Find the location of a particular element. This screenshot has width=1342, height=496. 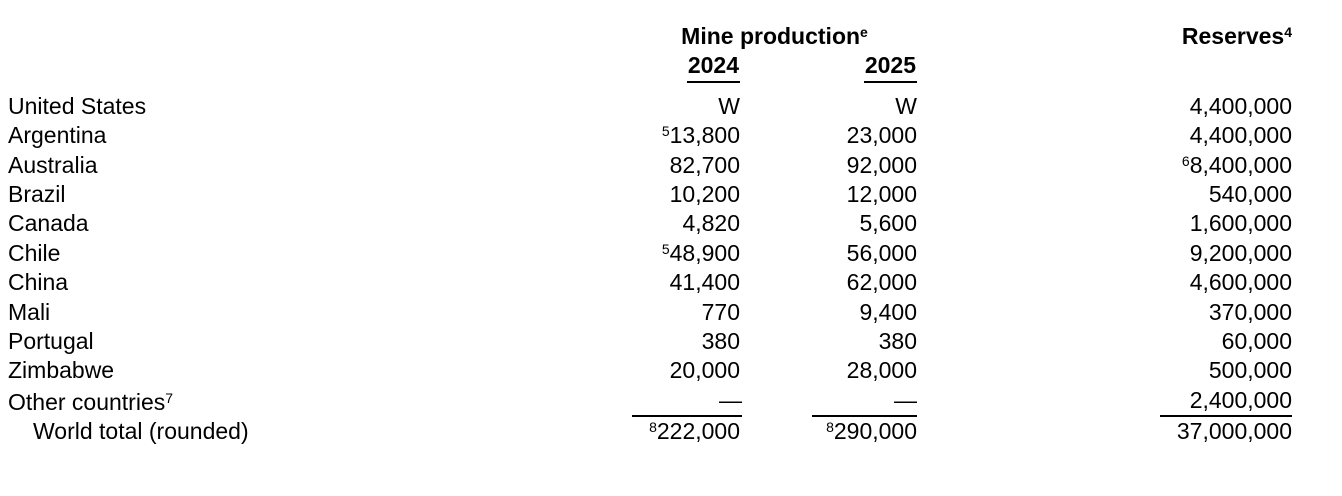

prod-2025-value: 23,000 is located at coordinates (882, 135).